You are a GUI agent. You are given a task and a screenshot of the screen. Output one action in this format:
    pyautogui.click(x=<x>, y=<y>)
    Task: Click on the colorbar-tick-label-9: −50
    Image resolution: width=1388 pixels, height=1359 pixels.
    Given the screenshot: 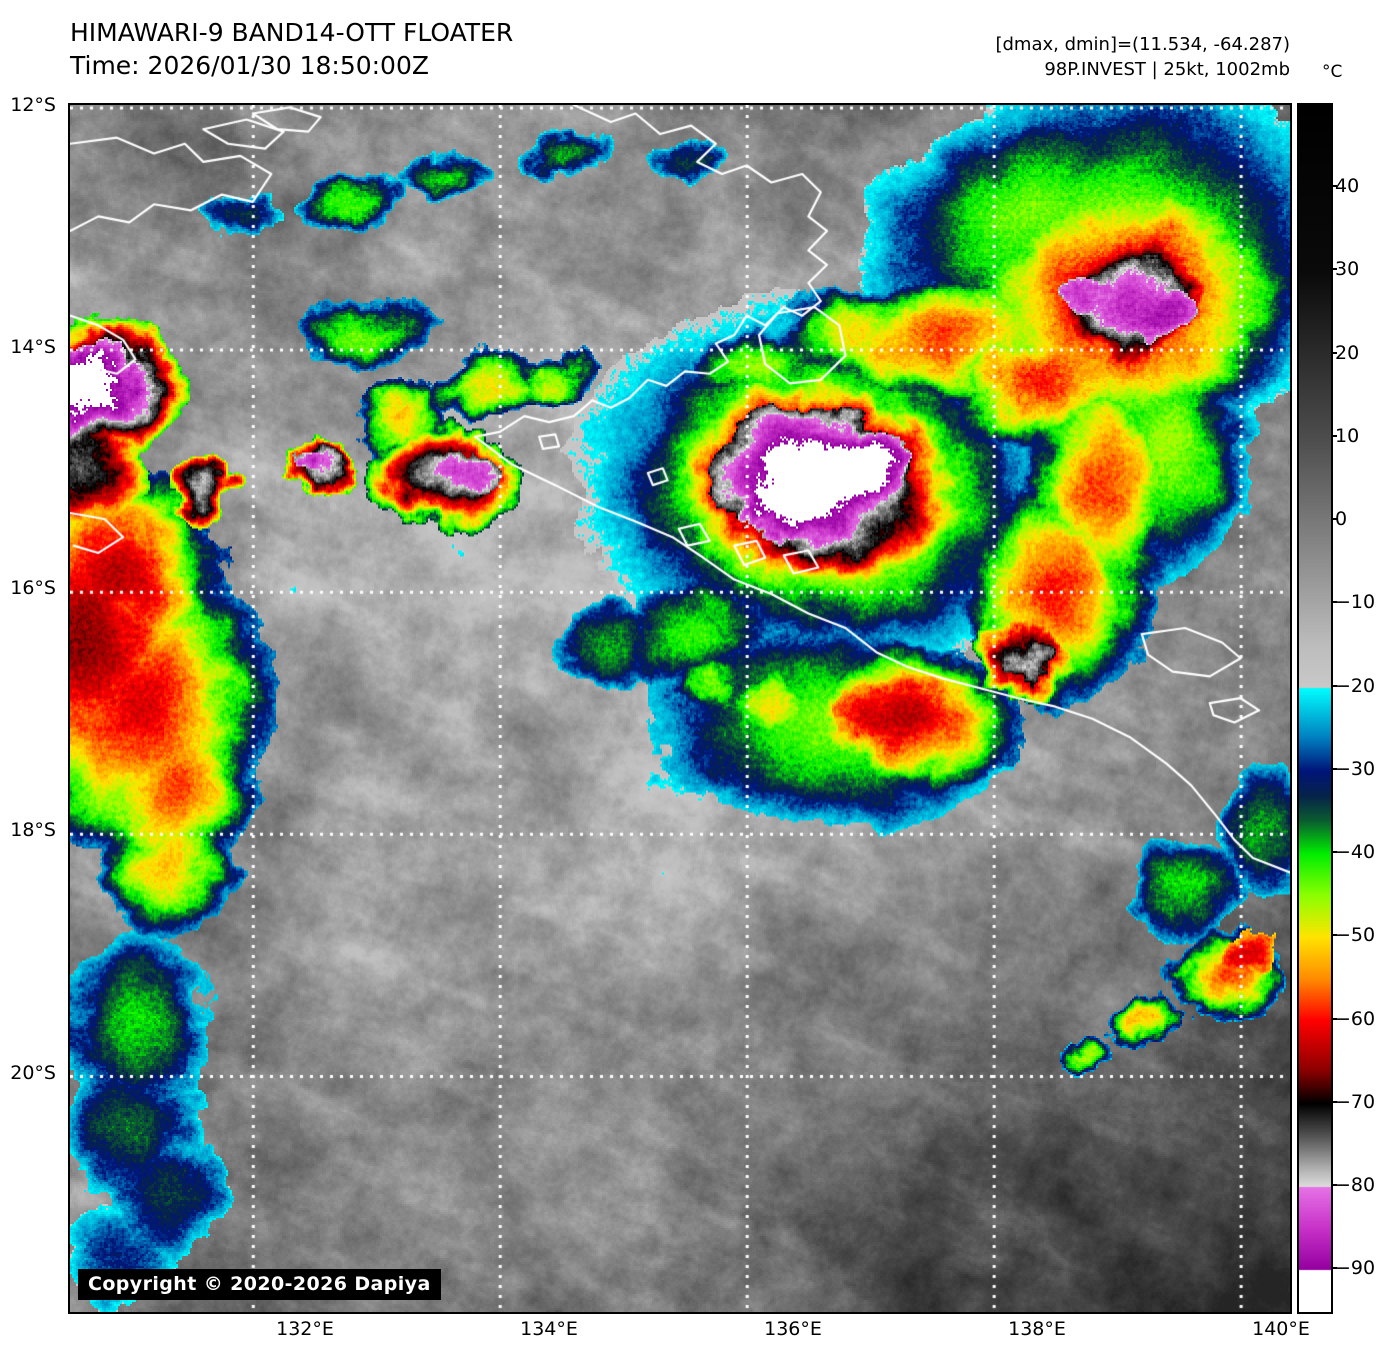 What is the action you would take?
    pyautogui.click(x=1355, y=935)
    